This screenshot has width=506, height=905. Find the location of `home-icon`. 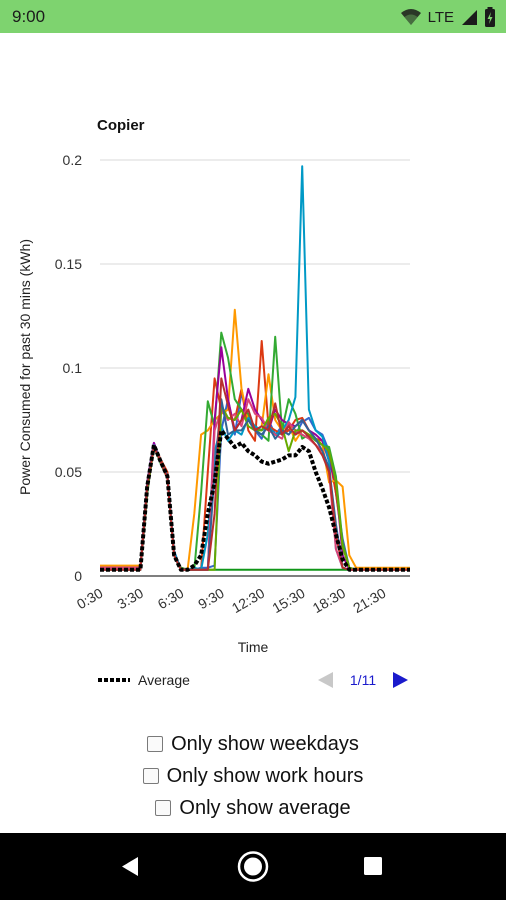

home-icon is located at coordinates (253, 866).